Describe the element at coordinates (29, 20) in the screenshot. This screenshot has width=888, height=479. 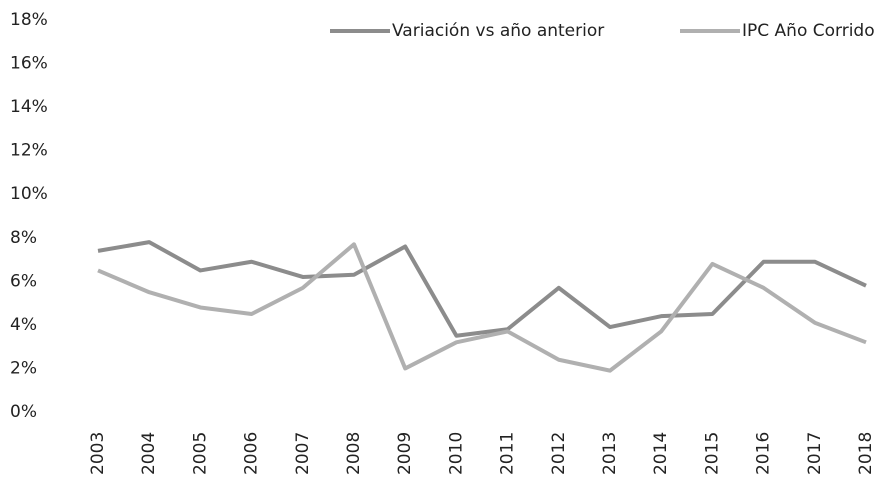
I see `y-tick-label: 18%` at that location.